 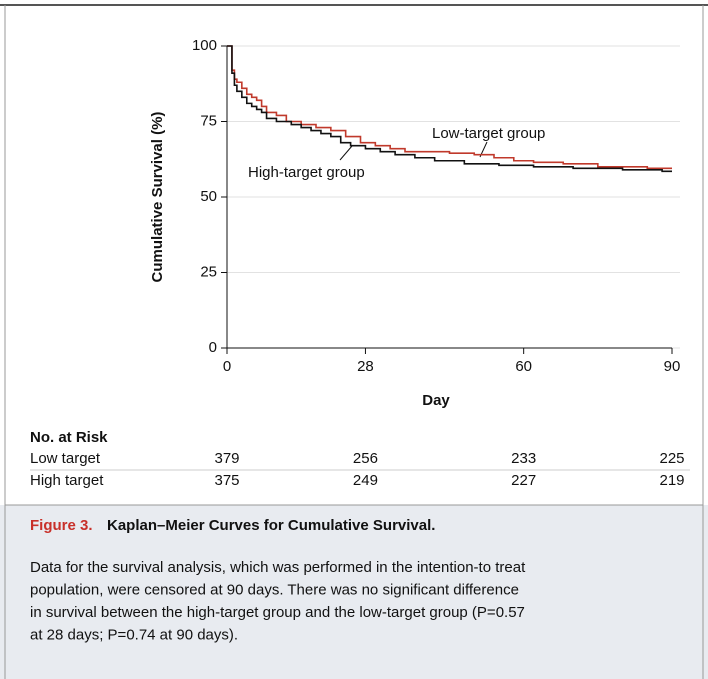 I want to click on risk-value: 249, so click(x=365, y=480).